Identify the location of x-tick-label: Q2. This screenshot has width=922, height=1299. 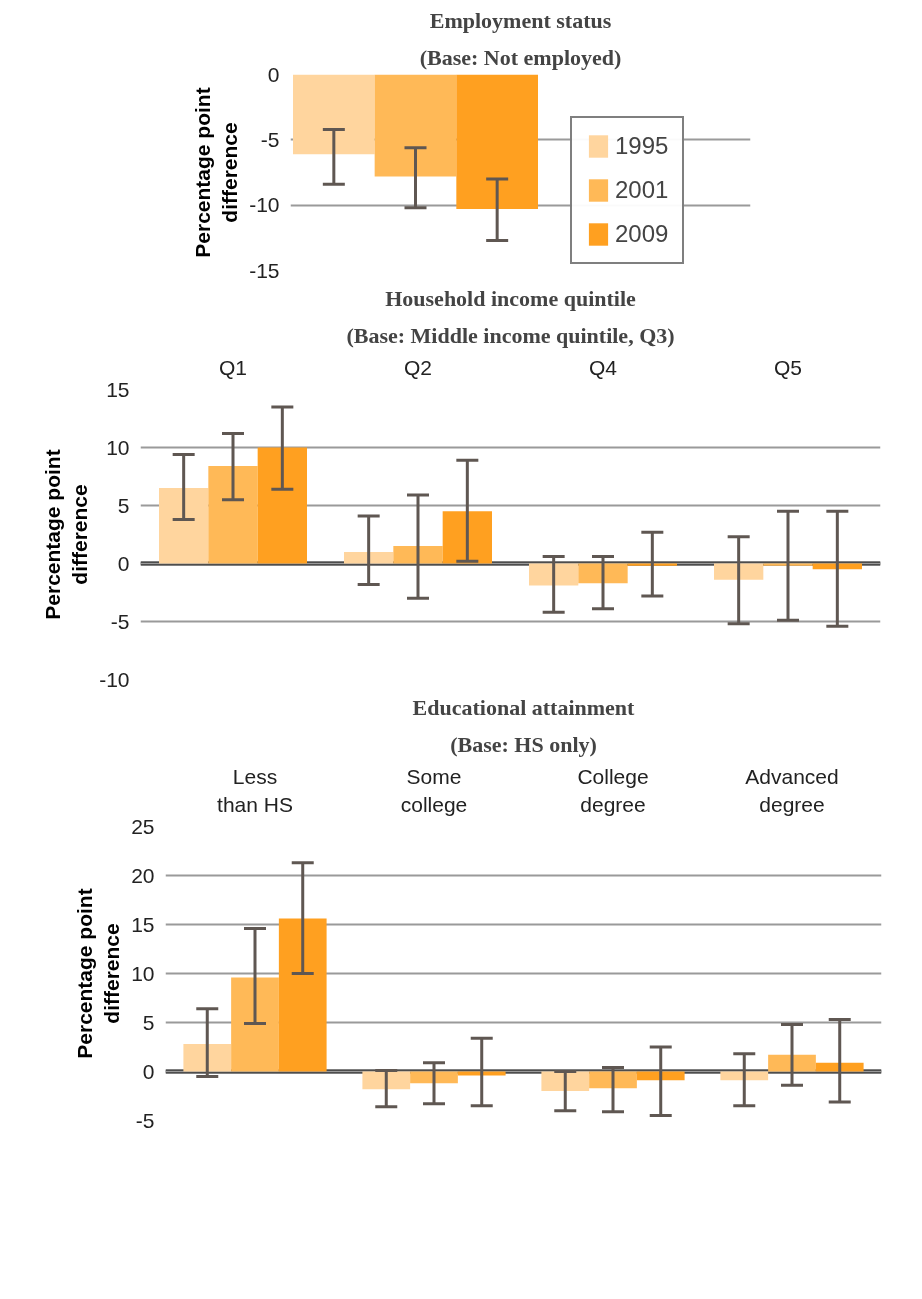
(418, 367).